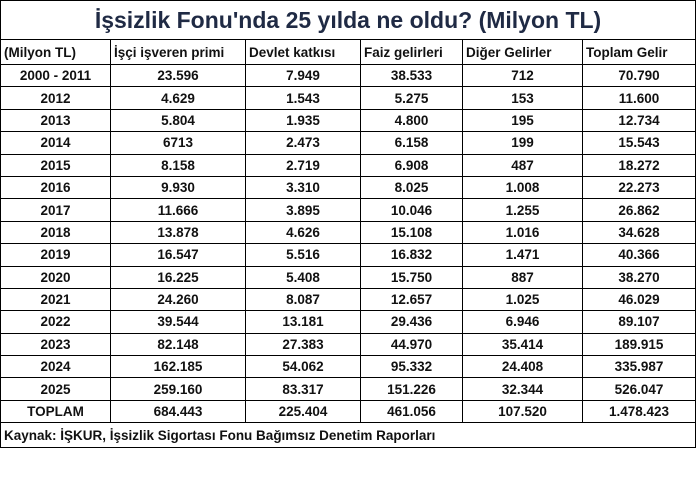 Image resolution: width=696 pixels, height=483 pixels. I want to click on header-cell: Toplam Gelir, so click(638, 52).